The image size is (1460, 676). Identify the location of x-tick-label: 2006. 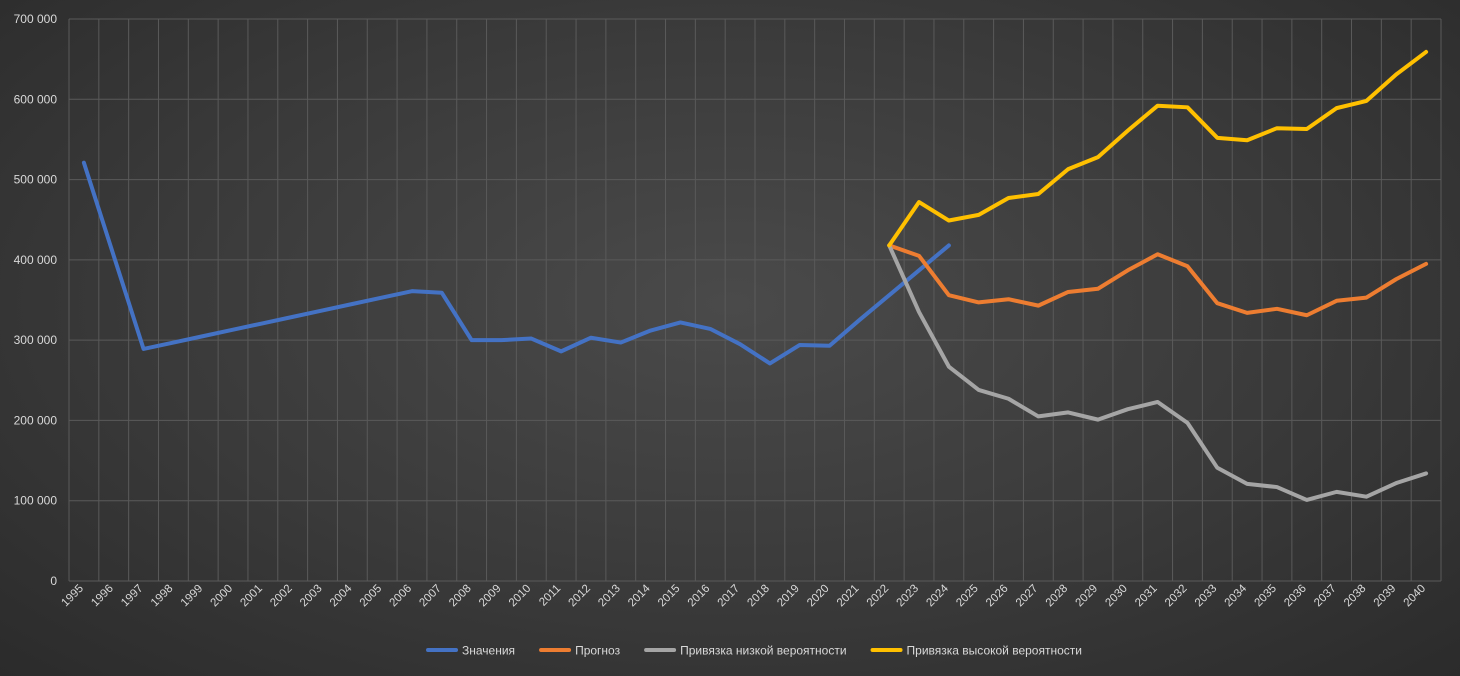
(401, 596).